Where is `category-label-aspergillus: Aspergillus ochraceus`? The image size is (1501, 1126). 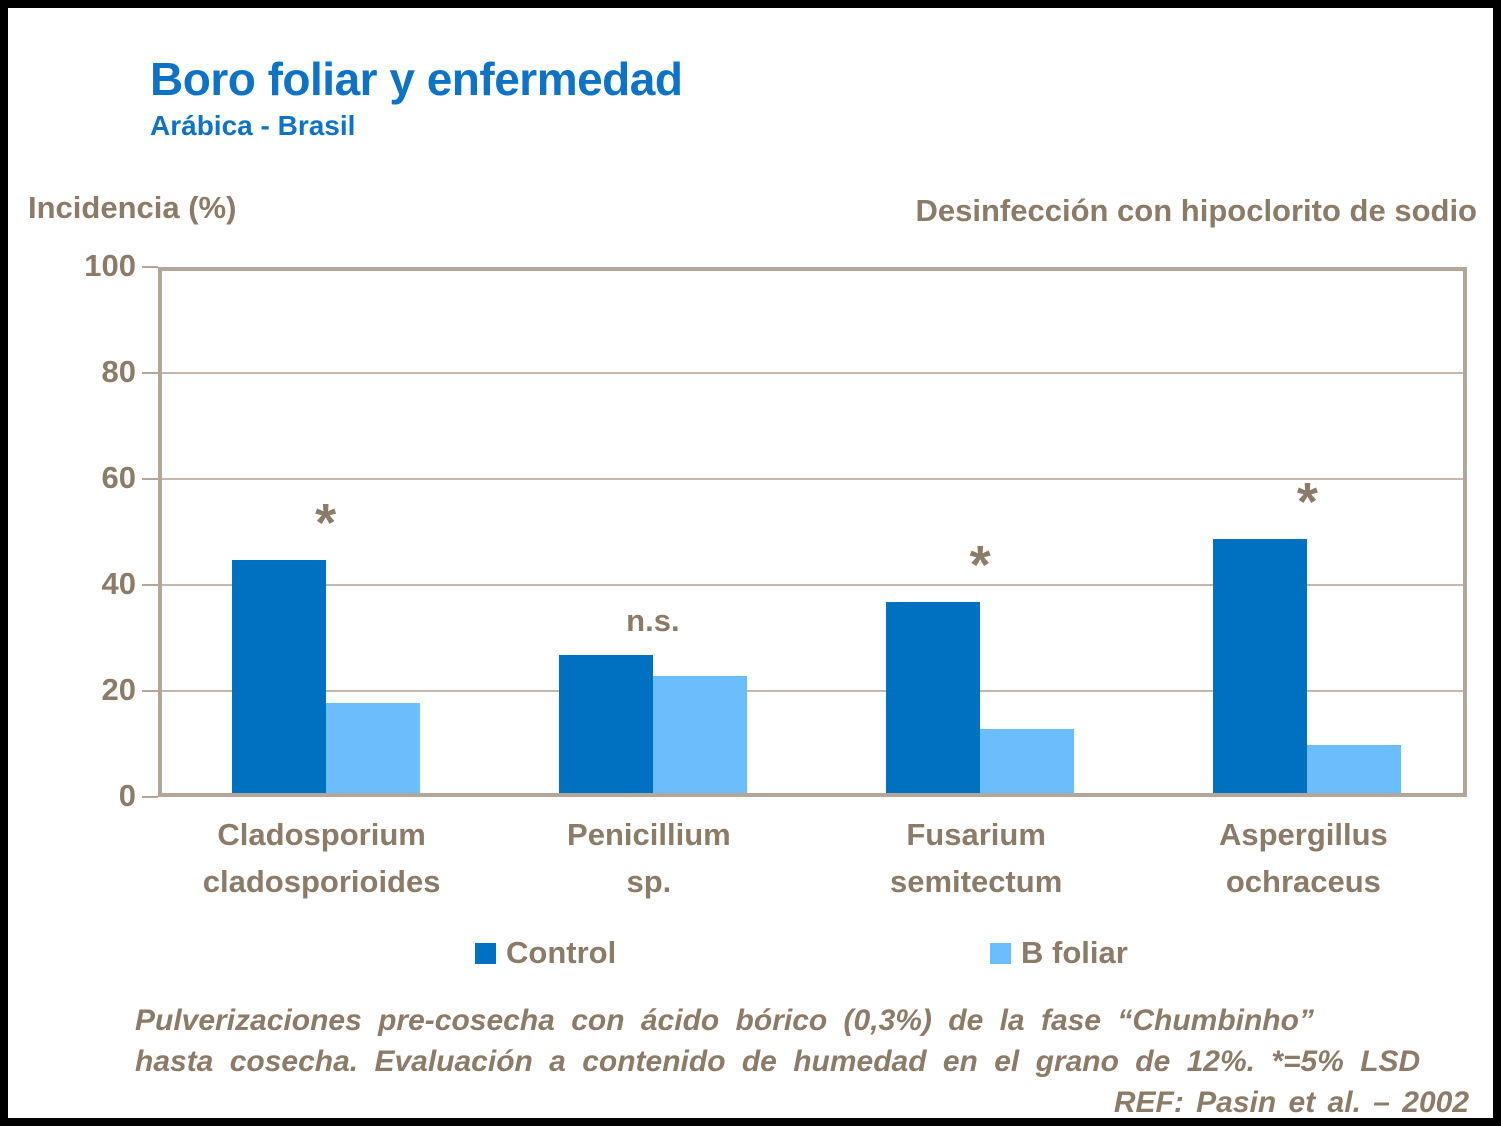 category-label-aspergillus: Aspergillus ochraceus is located at coordinates (1303, 858).